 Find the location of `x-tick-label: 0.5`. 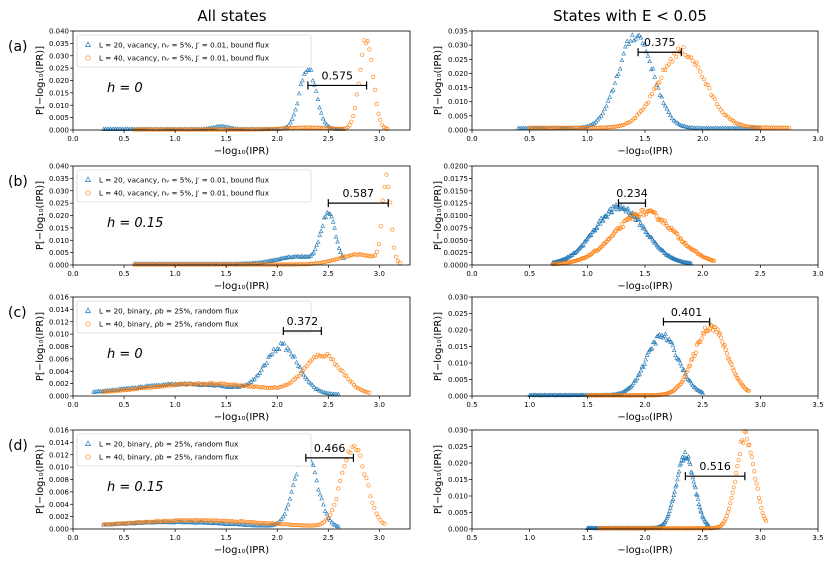

x-tick-label: 0.5 is located at coordinates (471, 405).